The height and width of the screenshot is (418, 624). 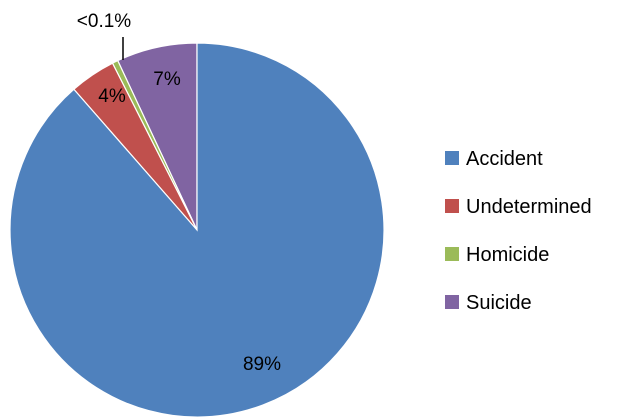 What do you see at coordinates (262, 364) in the screenshot?
I see `data-label-accident: 89%` at bounding box center [262, 364].